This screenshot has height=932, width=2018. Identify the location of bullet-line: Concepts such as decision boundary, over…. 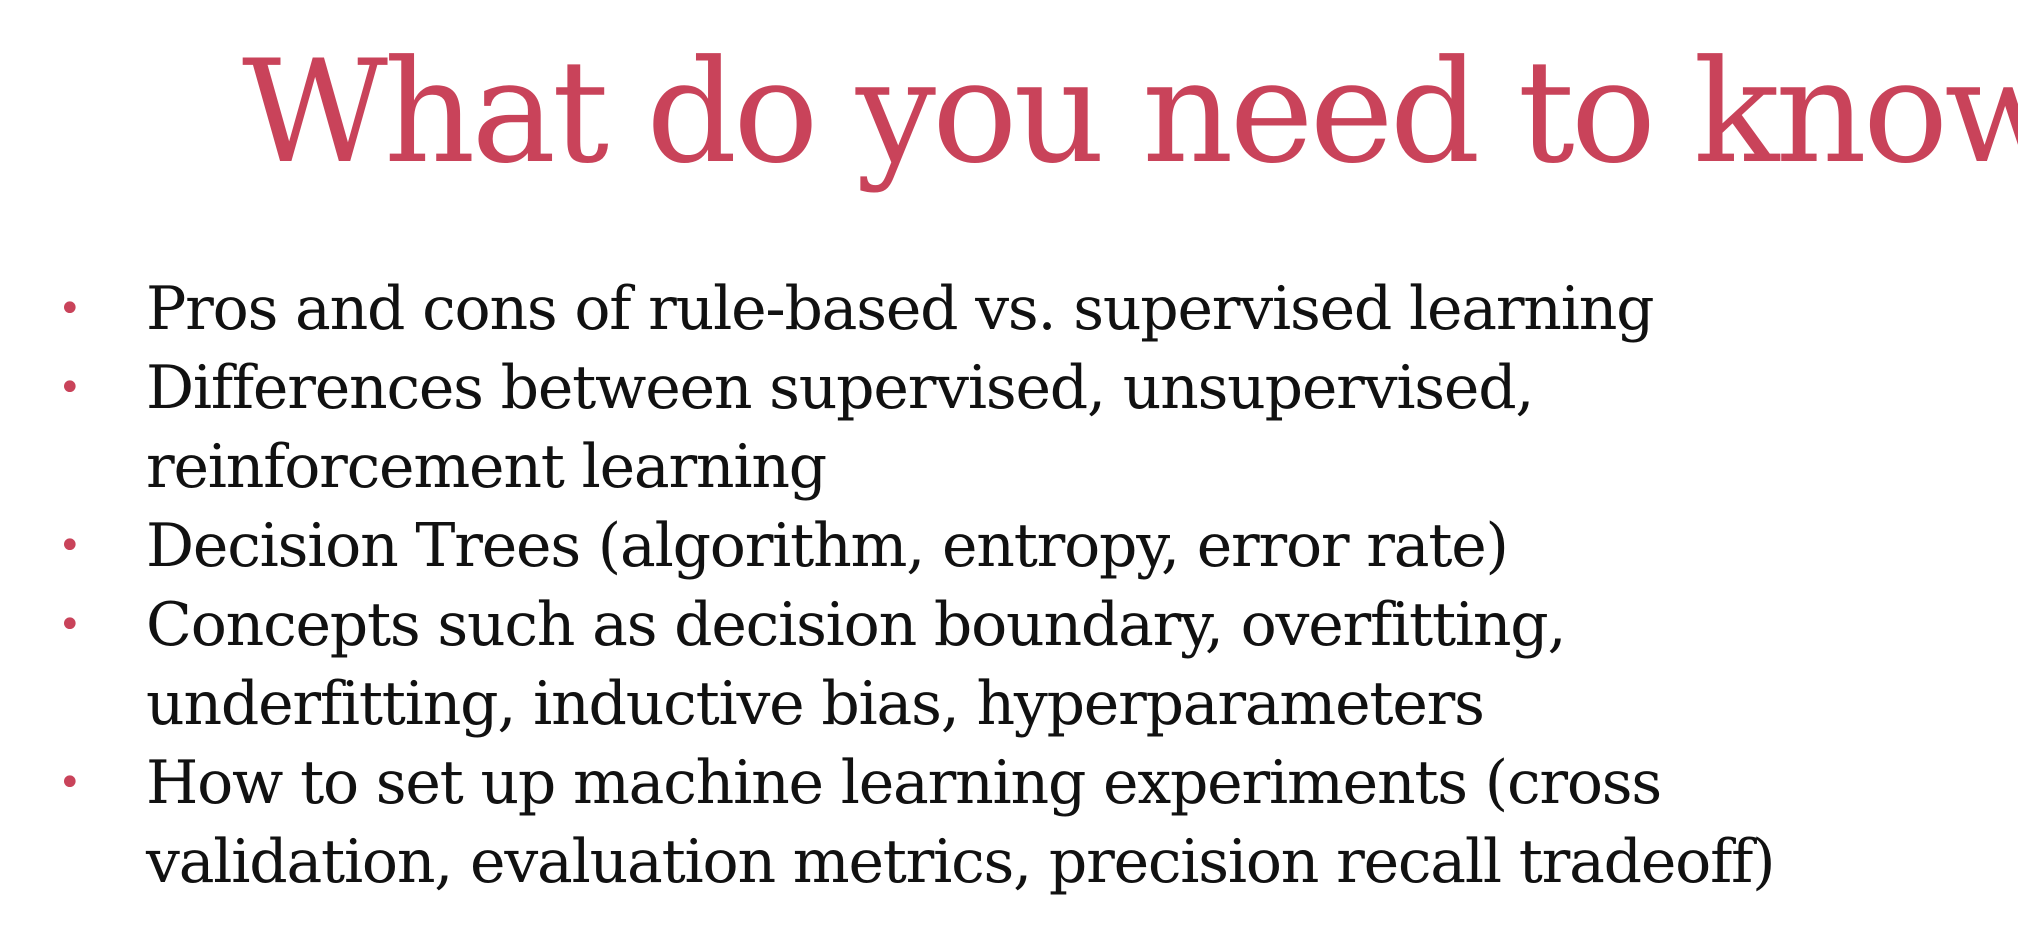
(856, 625).